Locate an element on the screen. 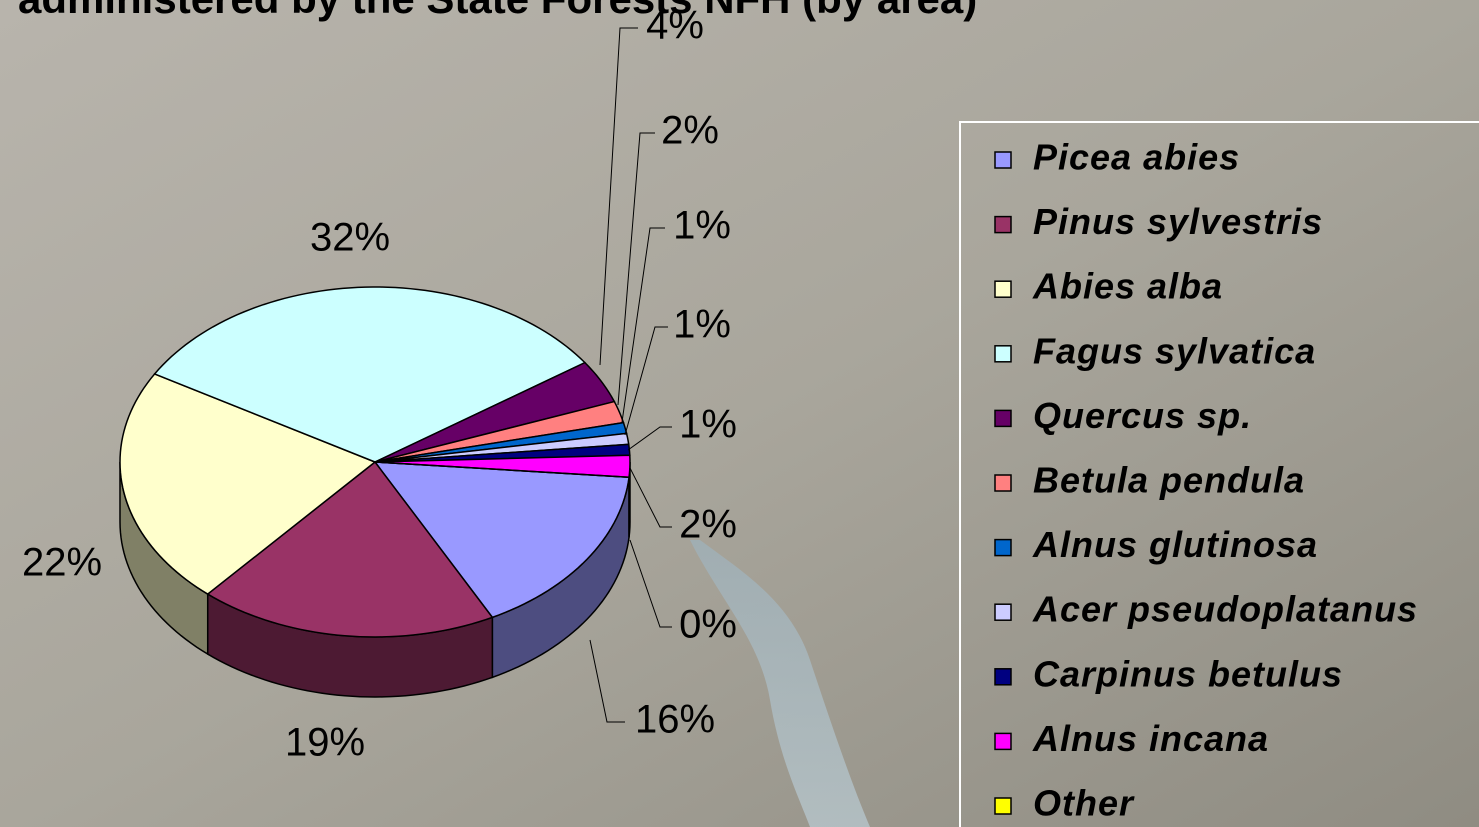 The height and width of the screenshot is (827, 1479). legend-label: Quercus sp. is located at coordinates (1142, 415).